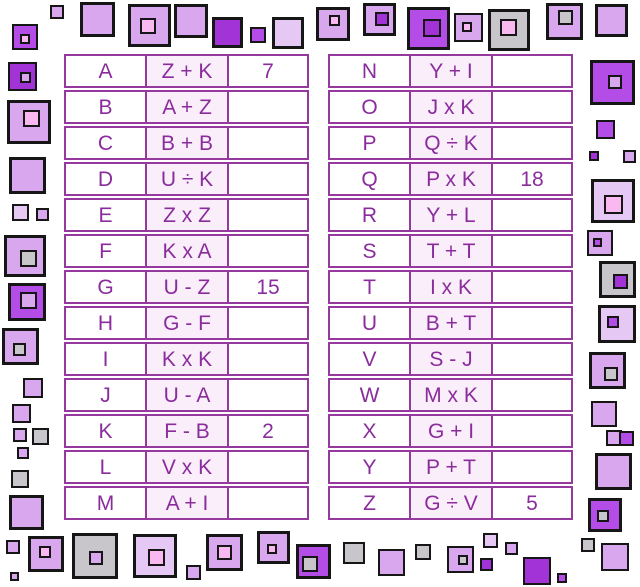 This screenshot has width=640, height=587. Describe the element at coordinates (268, 71) in the screenshot. I see `answer-cell: 7` at that location.